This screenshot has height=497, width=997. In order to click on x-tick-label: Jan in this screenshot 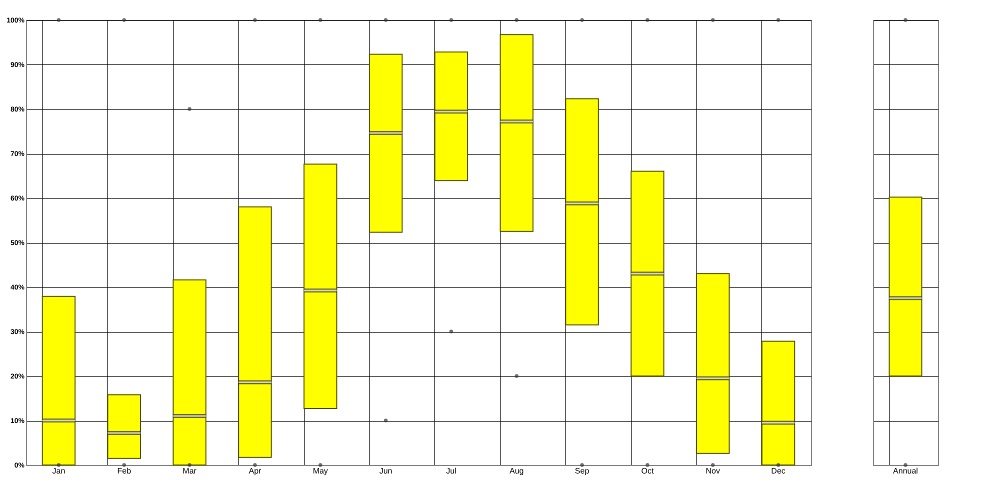, I will do `click(59, 471)`.